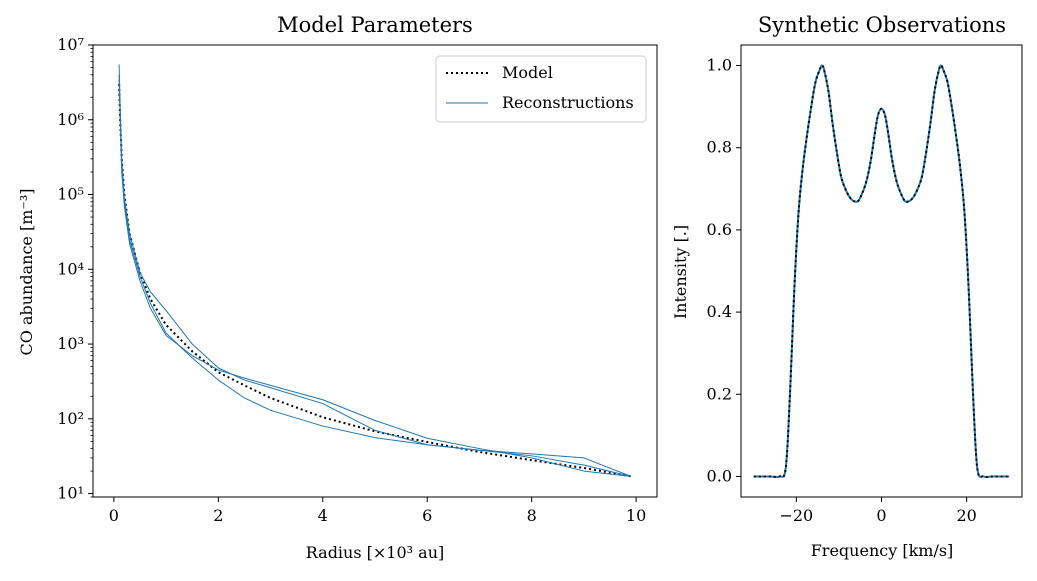  I want to click on legend: Model Reconstructions, so click(541, 89).